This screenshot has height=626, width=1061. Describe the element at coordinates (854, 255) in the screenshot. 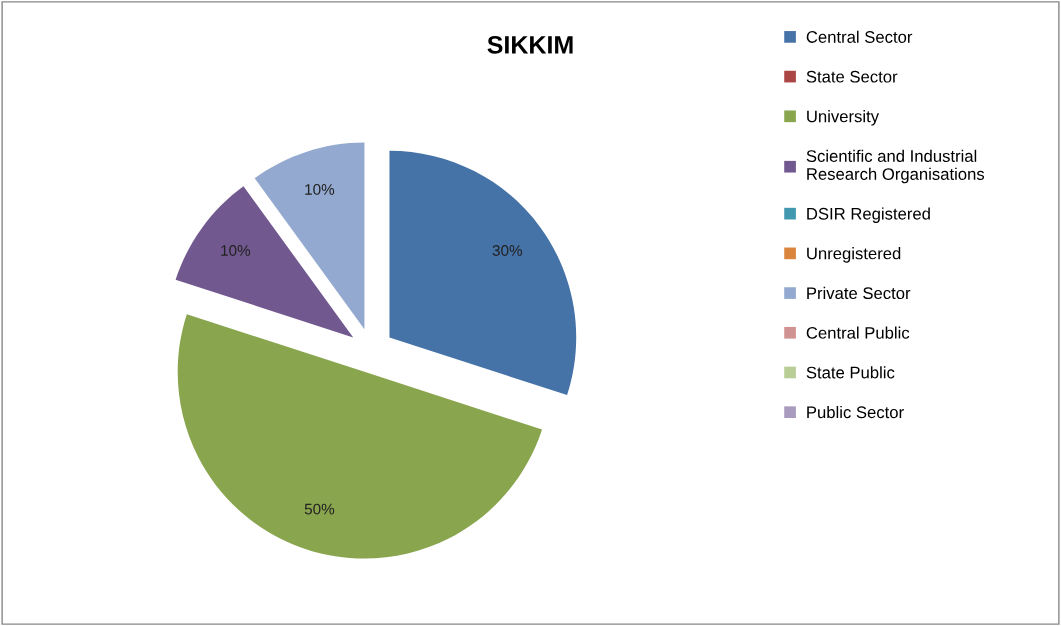

I see `legend-label: Unregistered` at that location.